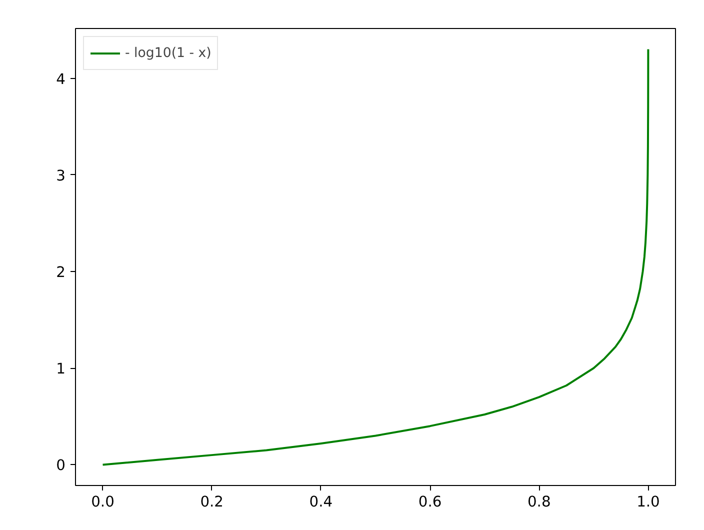 The height and width of the screenshot is (530, 704). I want to click on y-tick-label: 4, so click(61, 79).